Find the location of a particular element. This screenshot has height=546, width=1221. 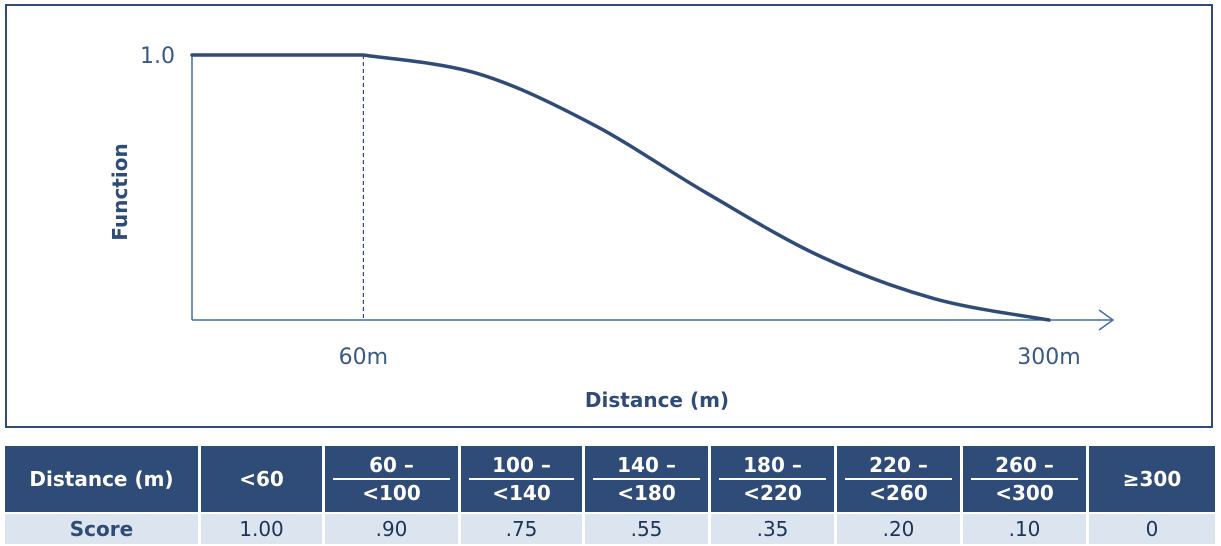

score-cell: .35 is located at coordinates (774, 528).